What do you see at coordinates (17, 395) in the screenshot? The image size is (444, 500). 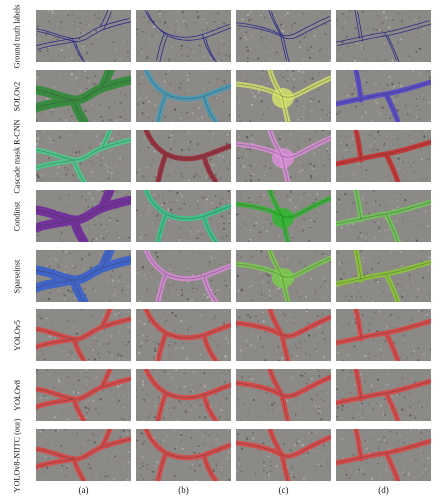 I see `row-label: YOLOv8` at bounding box center [17, 395].